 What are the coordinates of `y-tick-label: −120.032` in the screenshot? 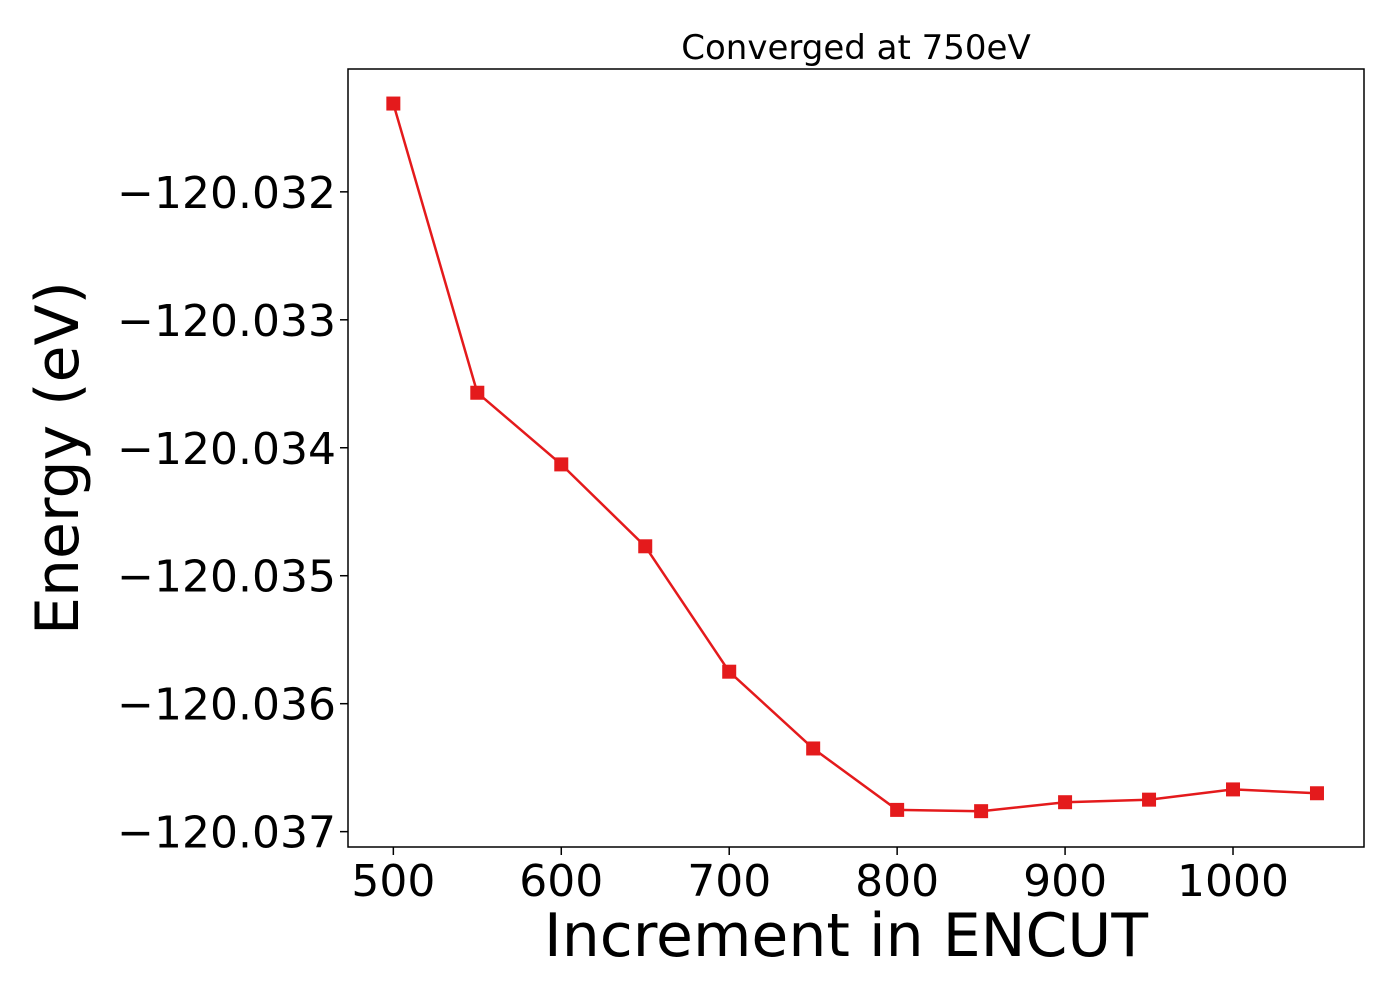 It's located at (226, 193).